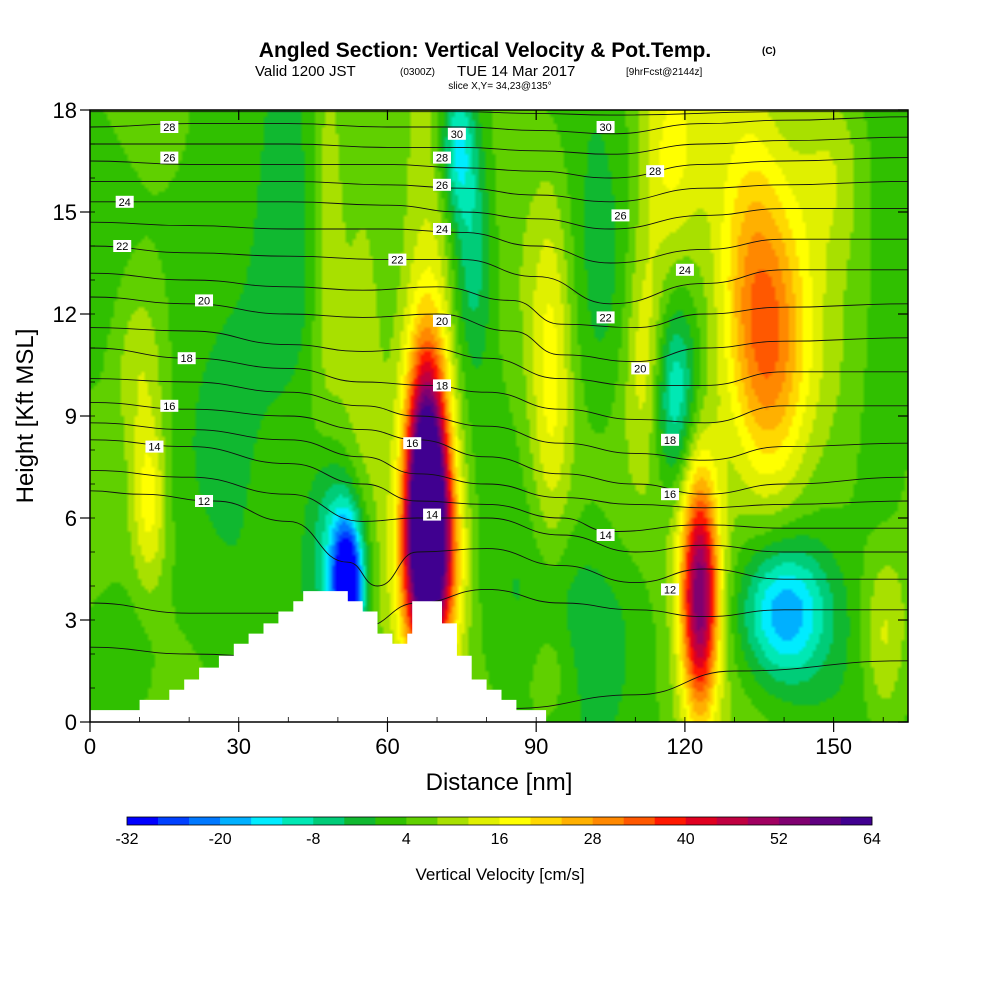 This screenshot has height=1000, width=1000. What do you see at coordinates (65, 314) in the screenshot?
I see `y-tick-label: 12` at bounding box center [65, 314].